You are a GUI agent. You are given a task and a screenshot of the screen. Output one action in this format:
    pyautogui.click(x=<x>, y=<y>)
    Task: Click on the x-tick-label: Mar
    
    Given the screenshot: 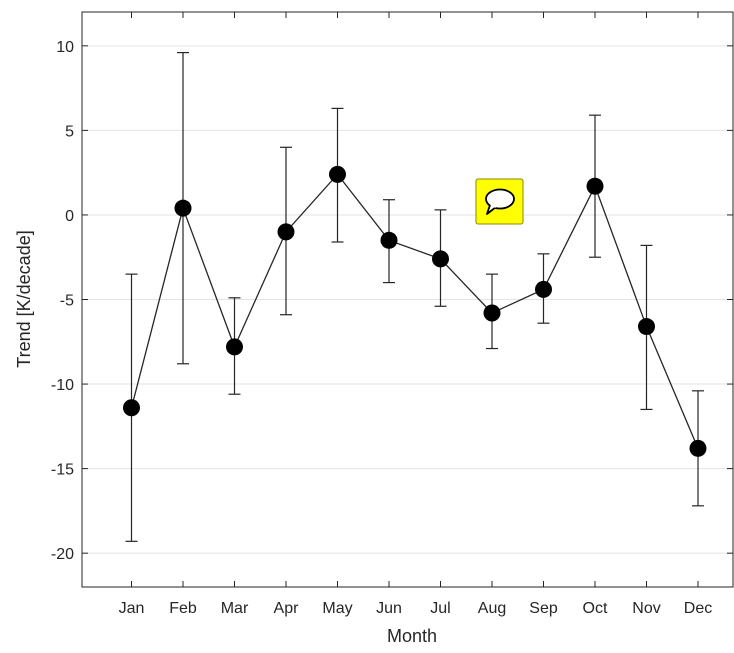 What is the action you would take?
    pyautogui.click(x=235, y=608)
    